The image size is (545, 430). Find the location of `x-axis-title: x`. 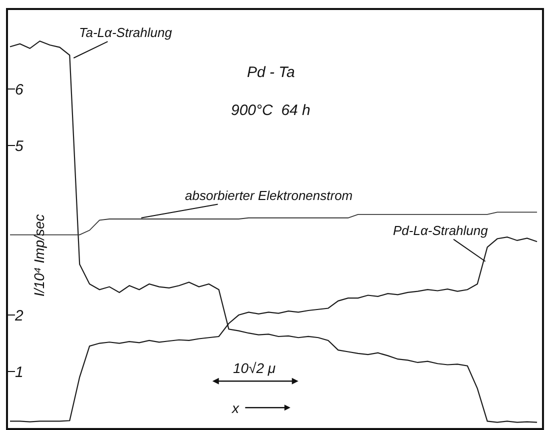

x-axis-title: x is located at coordinates (235, 408).